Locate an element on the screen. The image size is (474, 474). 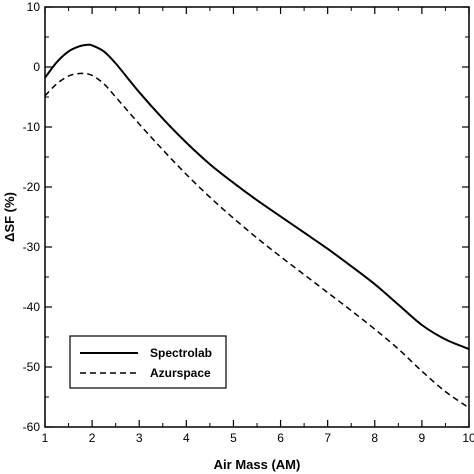
x-tick-label: 8 is located at coordinates (374, 438).